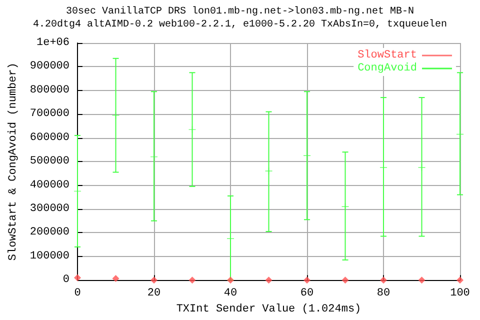  What do you see at coordinates (50, 232) in the screenshot?
I see `y-tick-label: 200000` at bounding box center [50, 232].